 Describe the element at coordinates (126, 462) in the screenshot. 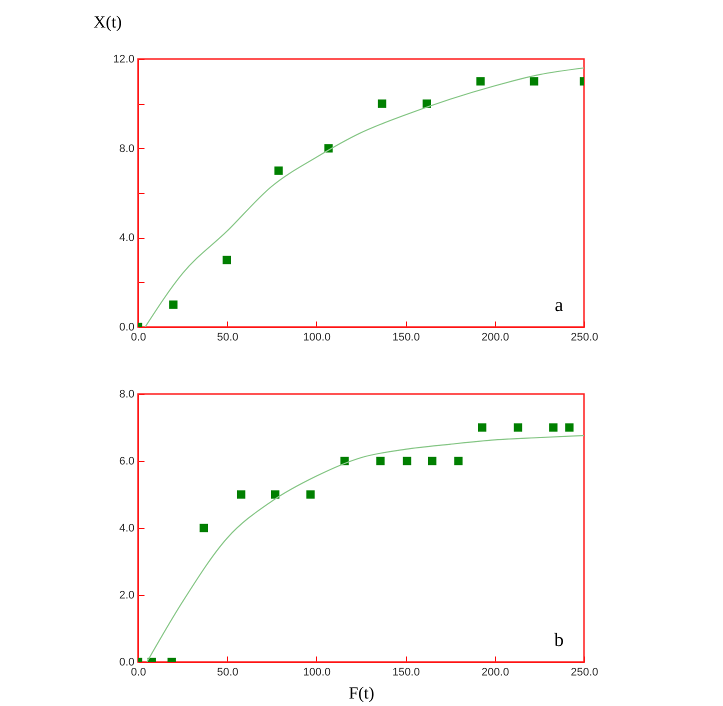

I see `y-tick-label: 6.0` at that location.